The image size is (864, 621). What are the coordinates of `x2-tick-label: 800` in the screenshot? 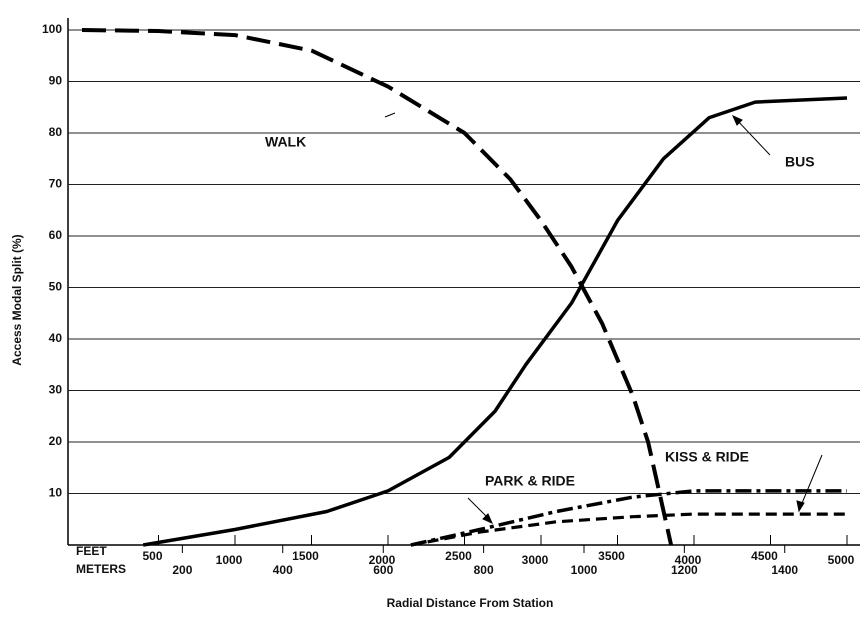 It's located at (484, 570).